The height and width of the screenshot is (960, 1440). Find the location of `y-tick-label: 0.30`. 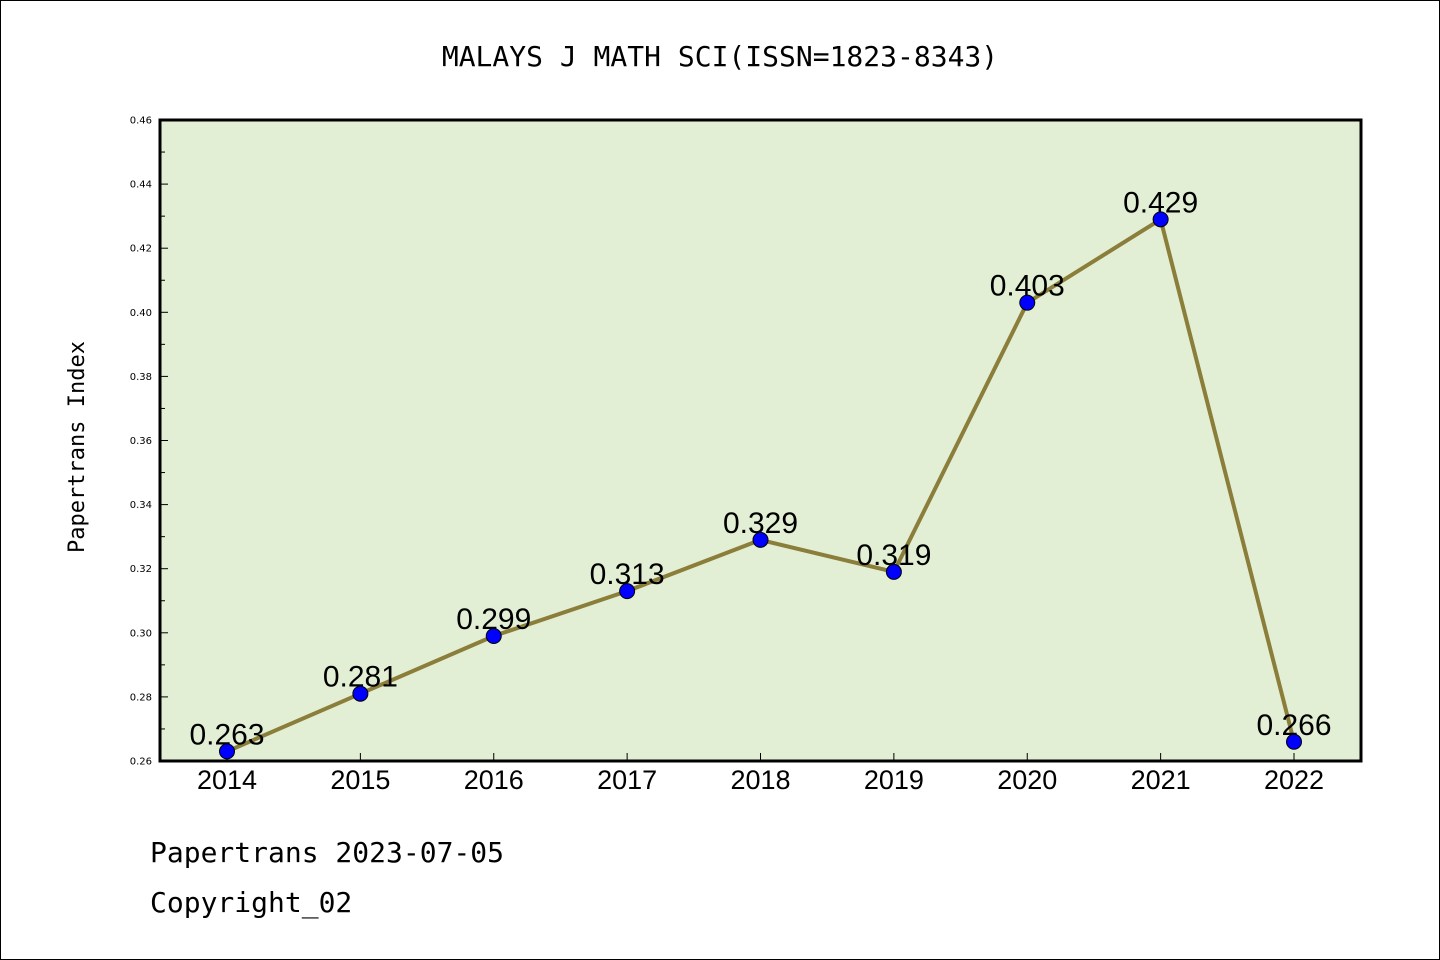

y-tick-label: 0.30 is located at coordinates (141, 633).